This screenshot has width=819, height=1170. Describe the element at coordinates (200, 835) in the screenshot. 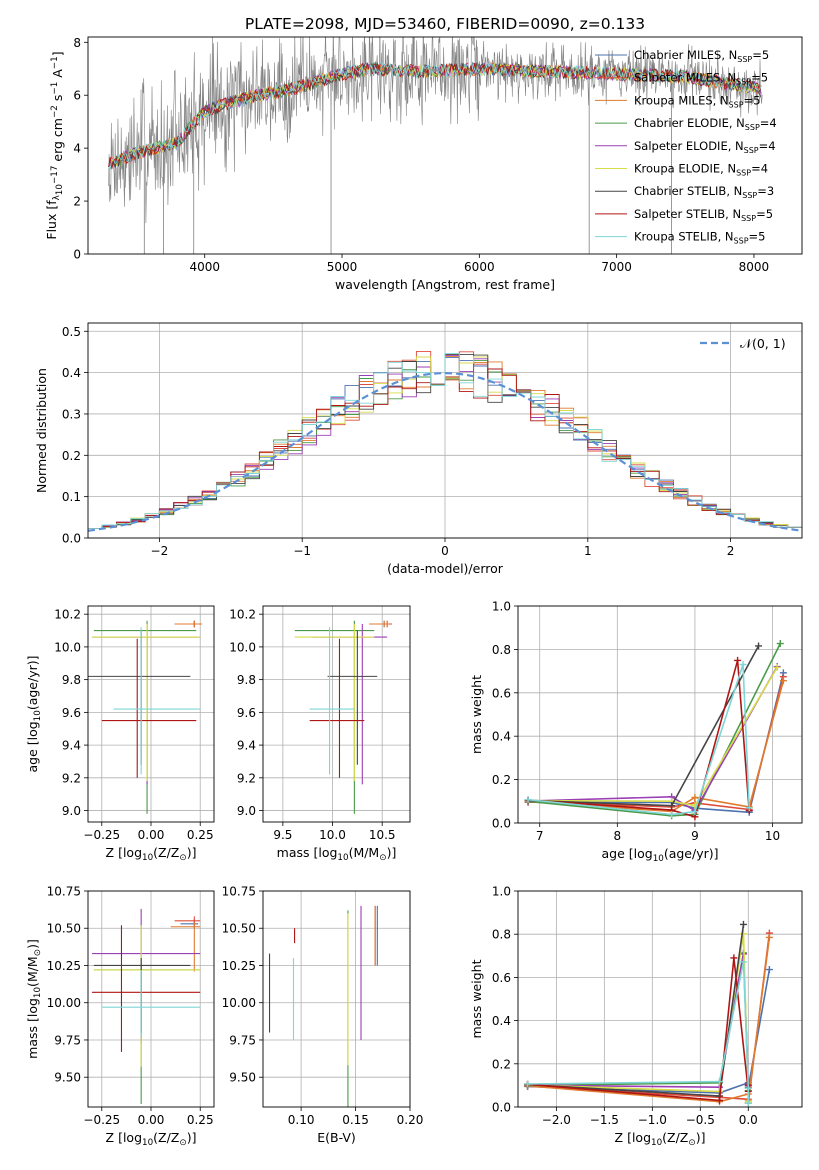

I see `x-tick-label: 0.25` at that location.